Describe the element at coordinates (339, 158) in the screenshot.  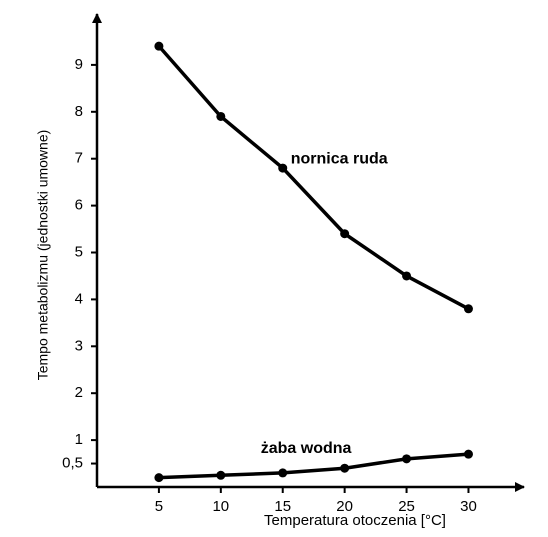
I see `series-label: nornica ruda` at that location.